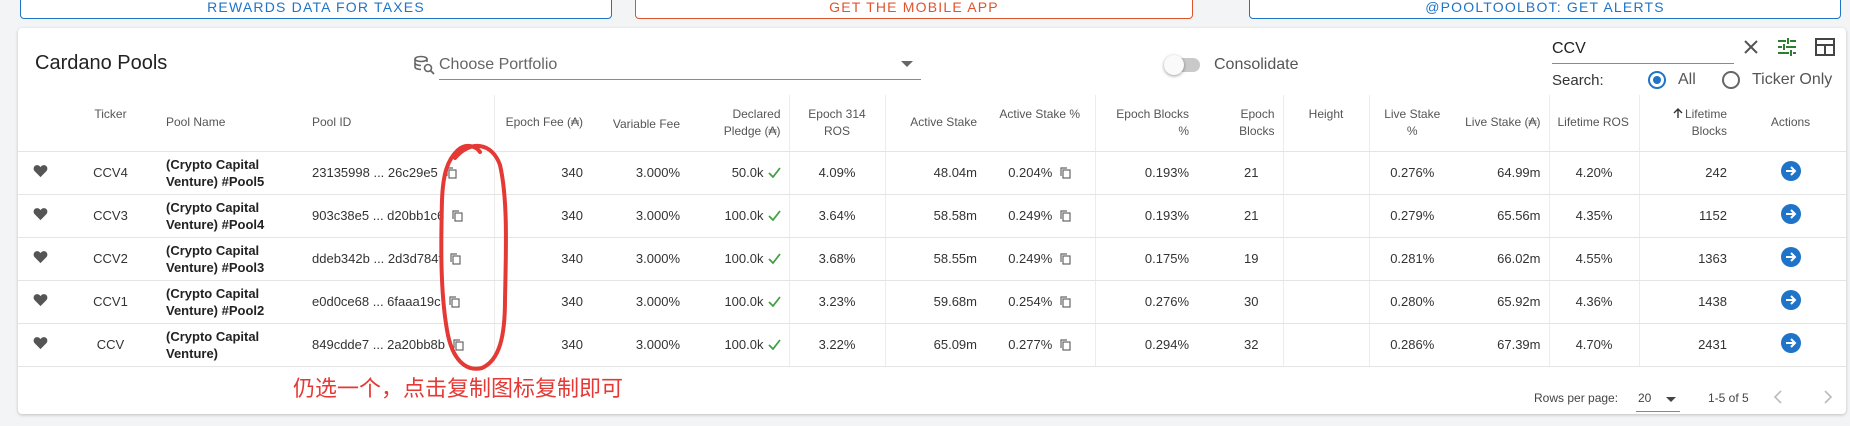 The image size is (1850, 426). What do you see at coordinates (1594, 173) in the screenshot?
I see `lifetime-ros-cell: 4.20%` at bounding box center [1594, 173].